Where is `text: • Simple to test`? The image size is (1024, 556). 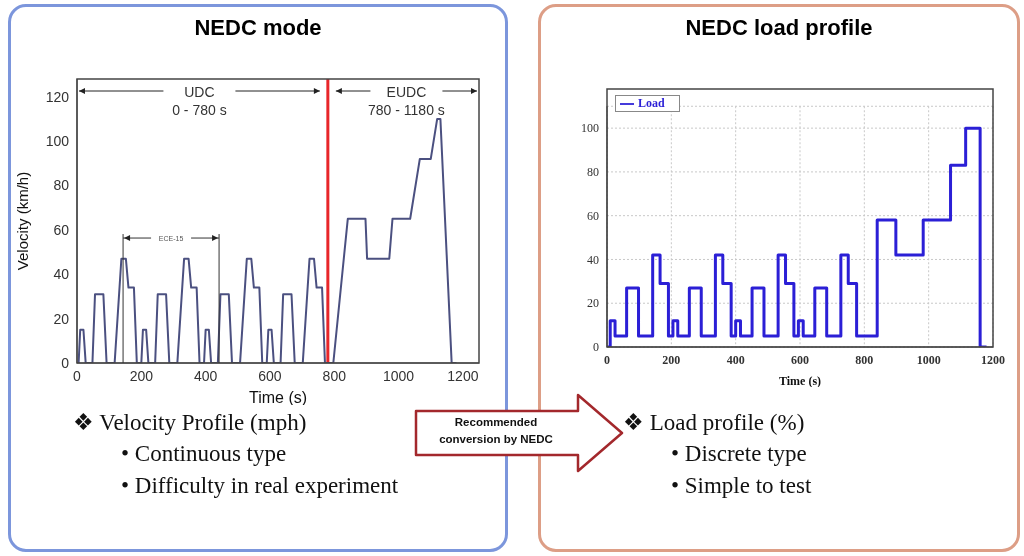 text: • Simple to test is located at coordinates (741, 486).